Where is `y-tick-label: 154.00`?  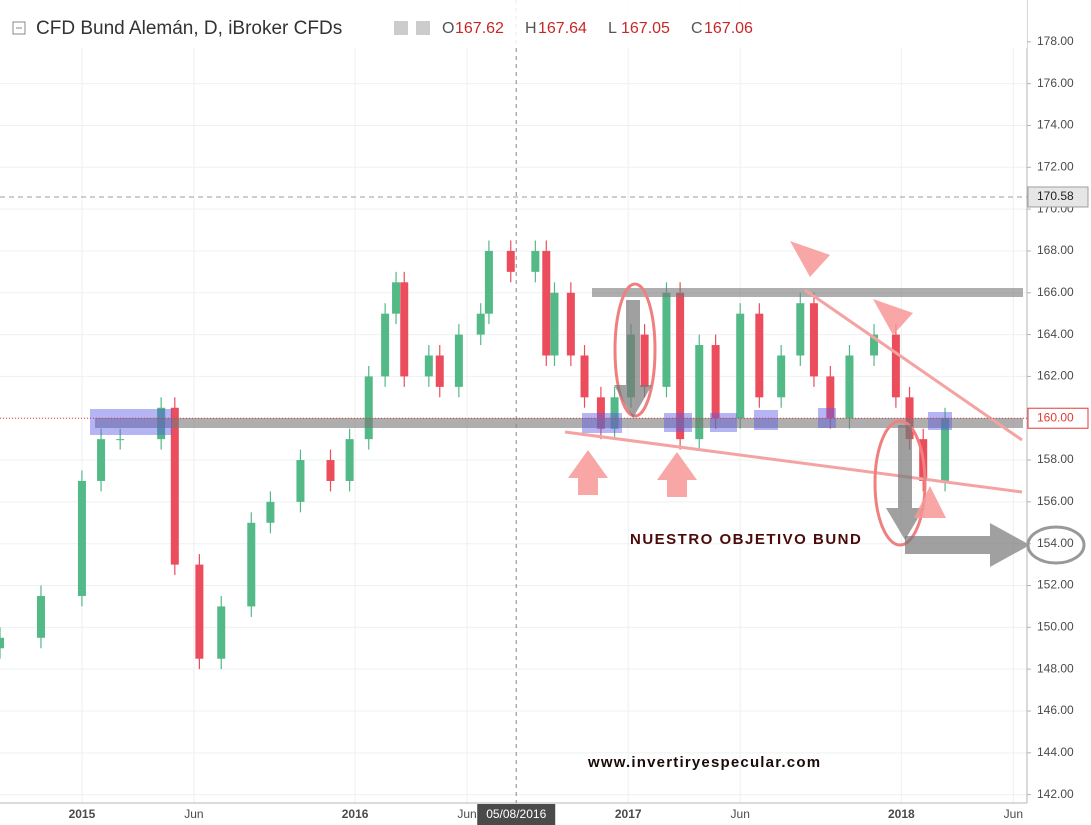 y-tick-label: 154.00 is located at coordinates (1055, 543).